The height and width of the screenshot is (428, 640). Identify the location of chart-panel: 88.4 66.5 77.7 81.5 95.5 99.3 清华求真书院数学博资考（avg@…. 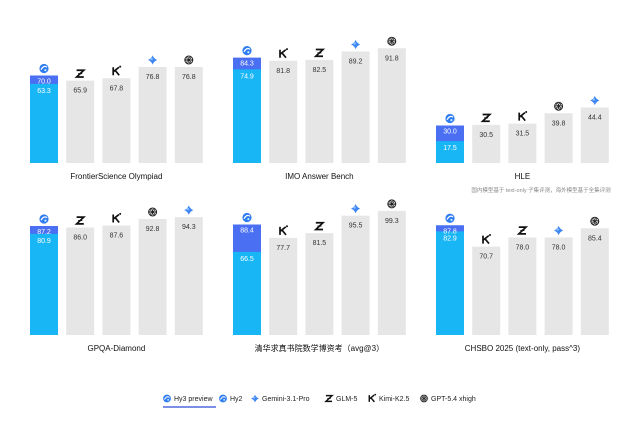
(319, 276).